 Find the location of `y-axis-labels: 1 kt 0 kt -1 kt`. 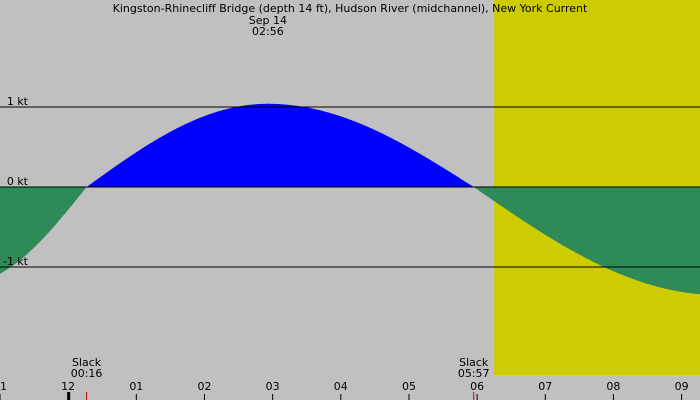

y-axis-labels: 1 kt 0 kt -1 kt is located at coordinates (16, 181).